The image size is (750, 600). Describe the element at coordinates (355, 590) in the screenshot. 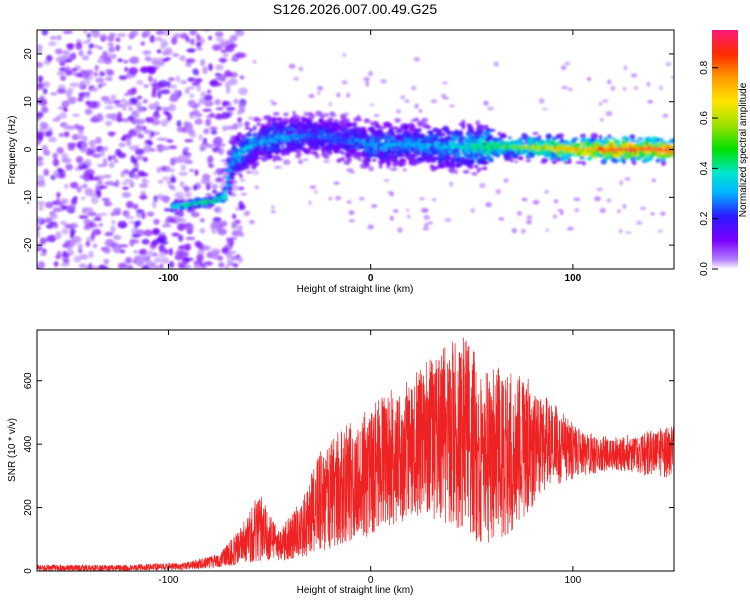

I see `snr-xlabel: Height of straight line (km)` at that location.